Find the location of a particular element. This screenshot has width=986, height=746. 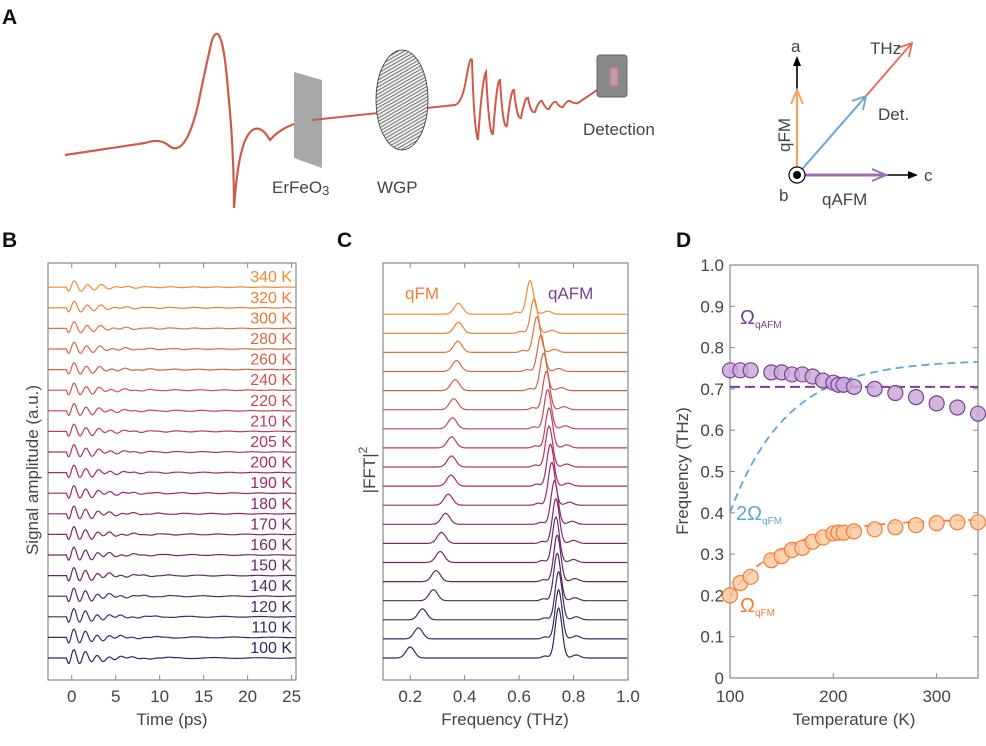

thz-label: THz is located at coordinates (885, 48).